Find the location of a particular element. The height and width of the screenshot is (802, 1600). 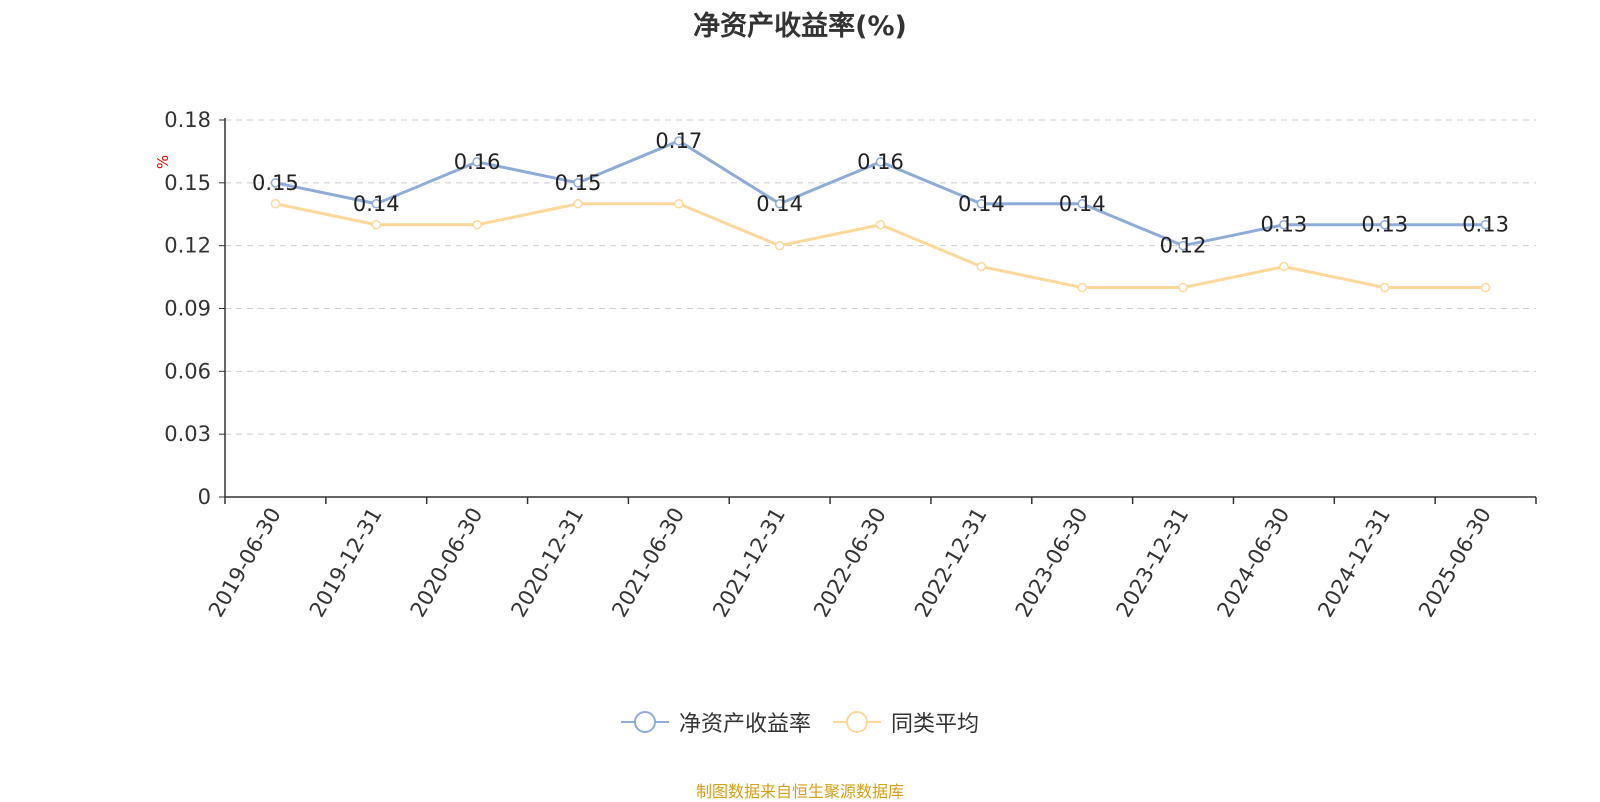

legend-label-roe: 净资产收益率 is located at coordinates (744, 724).